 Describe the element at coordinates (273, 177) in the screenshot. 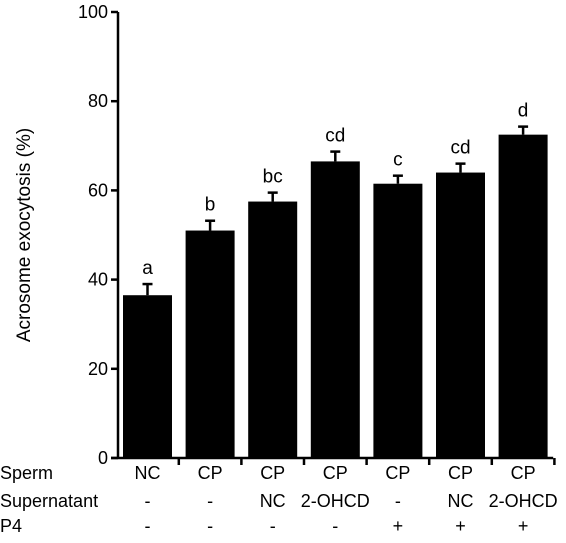

I see `significance-letter: bc` at that location.